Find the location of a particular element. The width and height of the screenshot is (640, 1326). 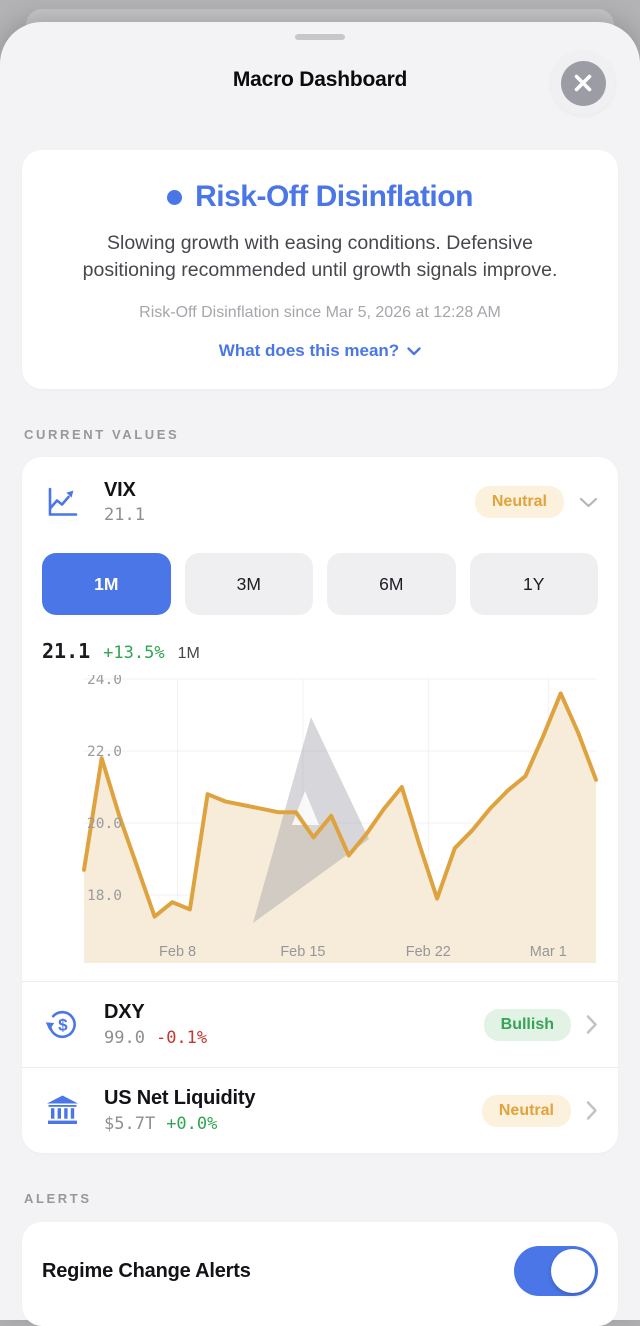

metric-value: $5.7T is located at coordinates (130, 1124).